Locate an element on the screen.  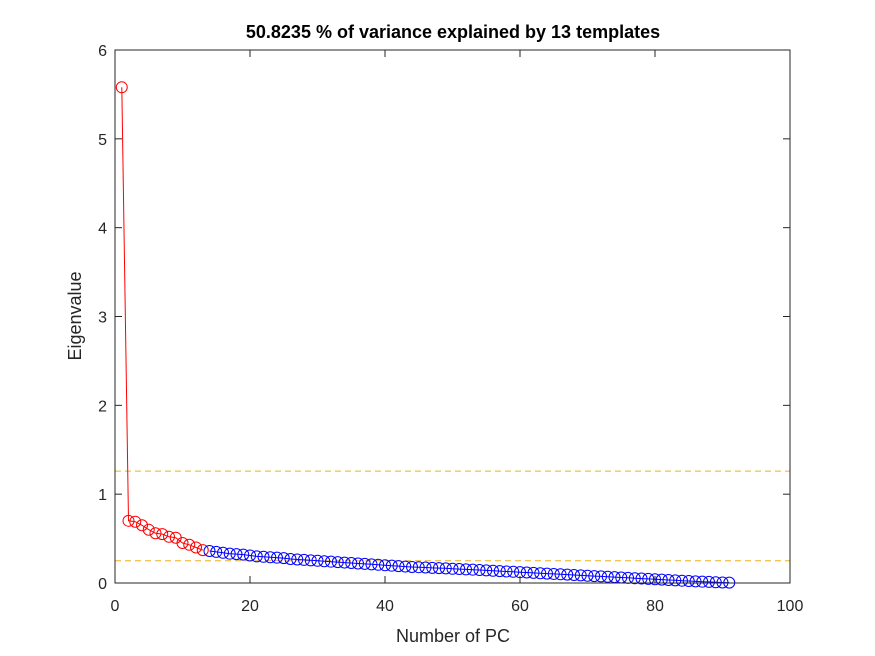
x-tick-label: 60 is located at coordinates (520, 606).